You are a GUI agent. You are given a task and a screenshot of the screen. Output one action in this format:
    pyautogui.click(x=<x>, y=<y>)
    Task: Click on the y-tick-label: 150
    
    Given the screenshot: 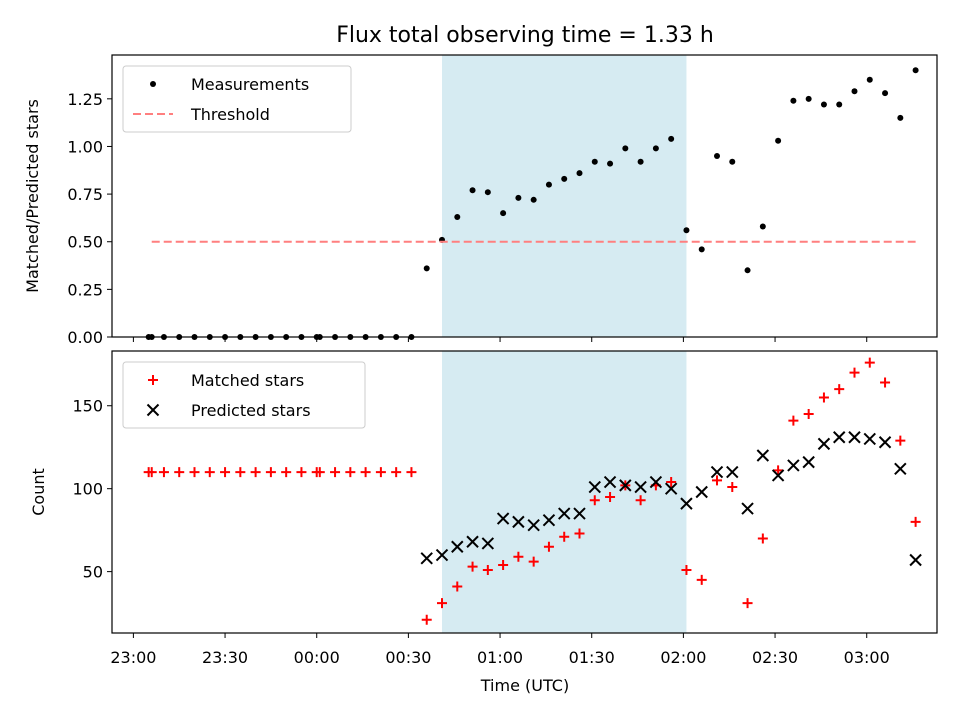 What is the action you would take?
    pyautogui.click(x=87, y=406)
    